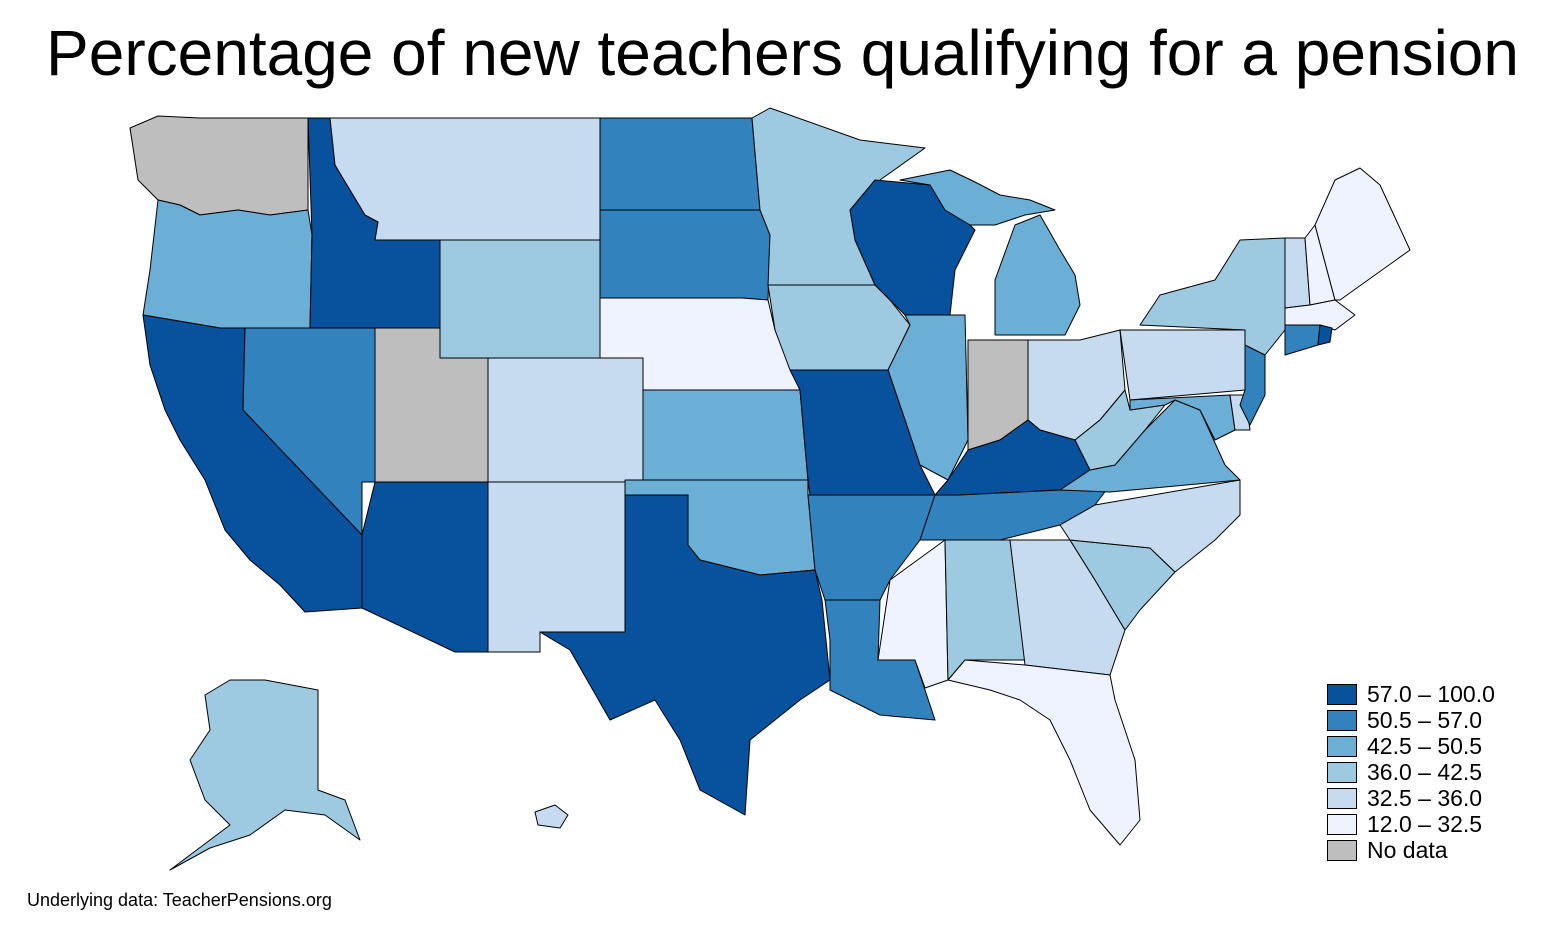  What do you see at coordinates (977, 197) in the screenshot?
I see `state-MI-upper` at bounding box center [977, 197].